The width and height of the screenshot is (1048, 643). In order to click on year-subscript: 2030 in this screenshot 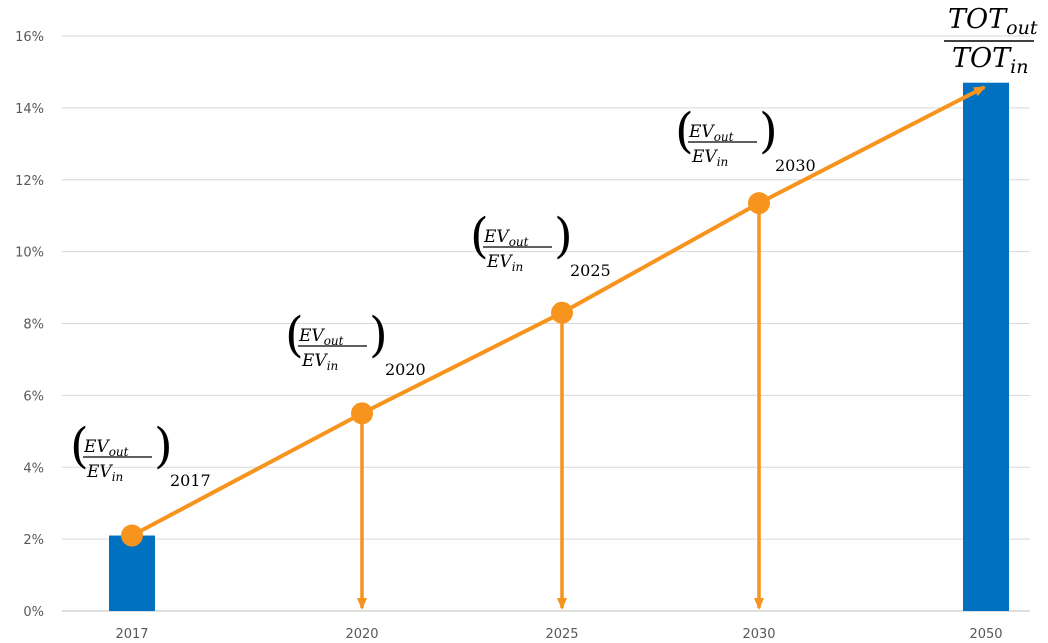, I will do `click(795, 165)`.